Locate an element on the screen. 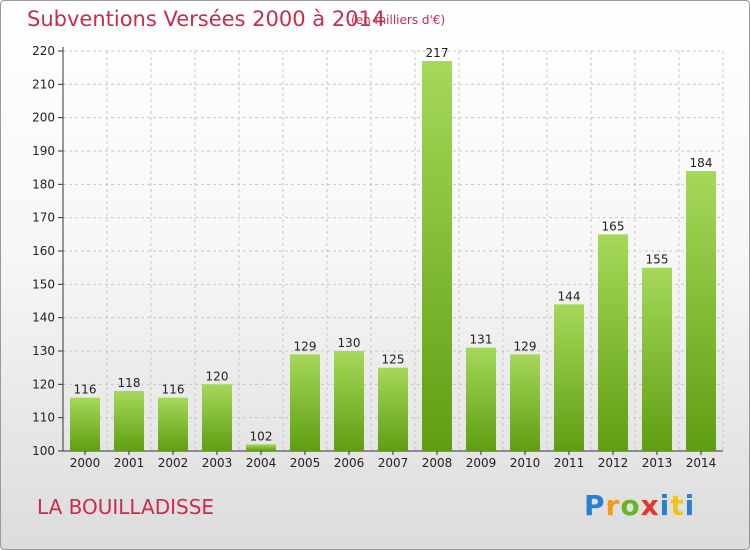 This screenshot has height=550, width=750. bar-2011 is located at coordinates (569, 377).